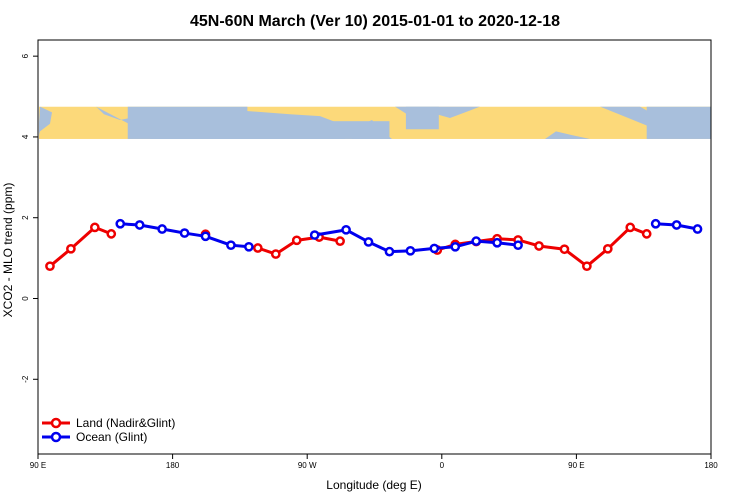 The height and width of the screenshot is (500, 750). I want to click on x-tick-label: 90 W, so click(307, 465).